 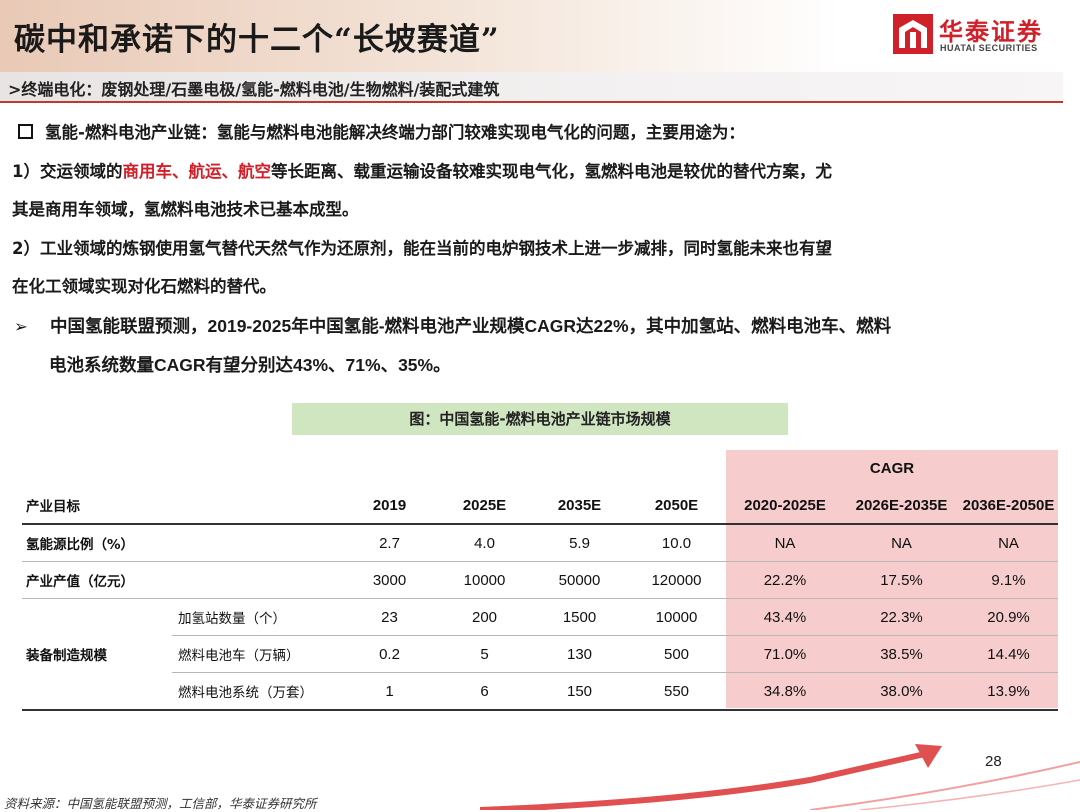 I want to click on cagr-cell: 17.5%, so click(x=901, y=580).